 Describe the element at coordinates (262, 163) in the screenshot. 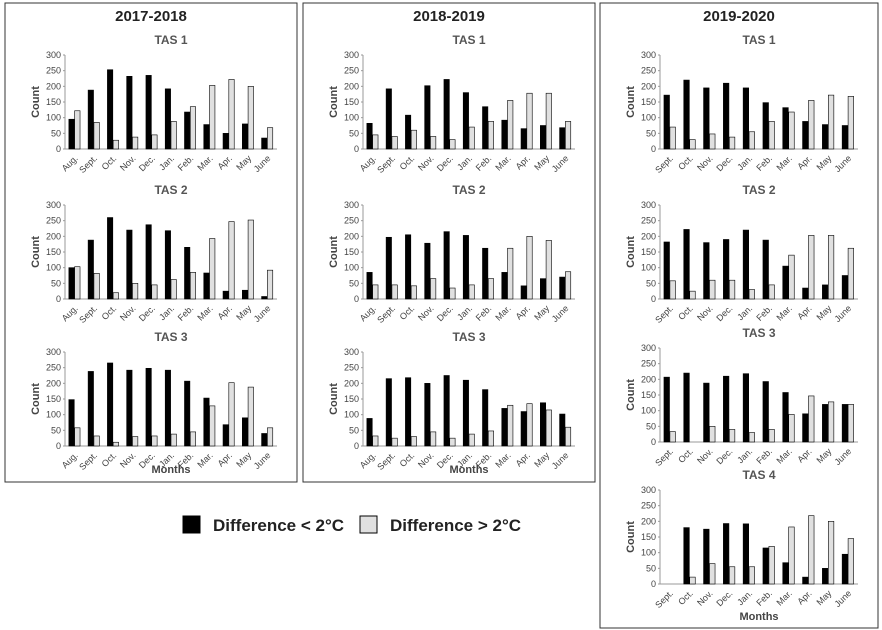

I see `x-tick-label: June` at that location.